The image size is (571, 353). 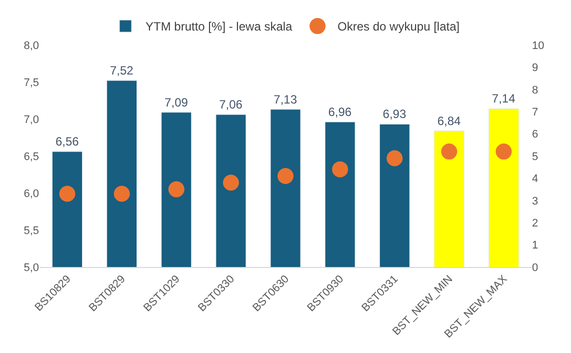 I want to click on data-label: 7,13, so click(x=286, y=99).